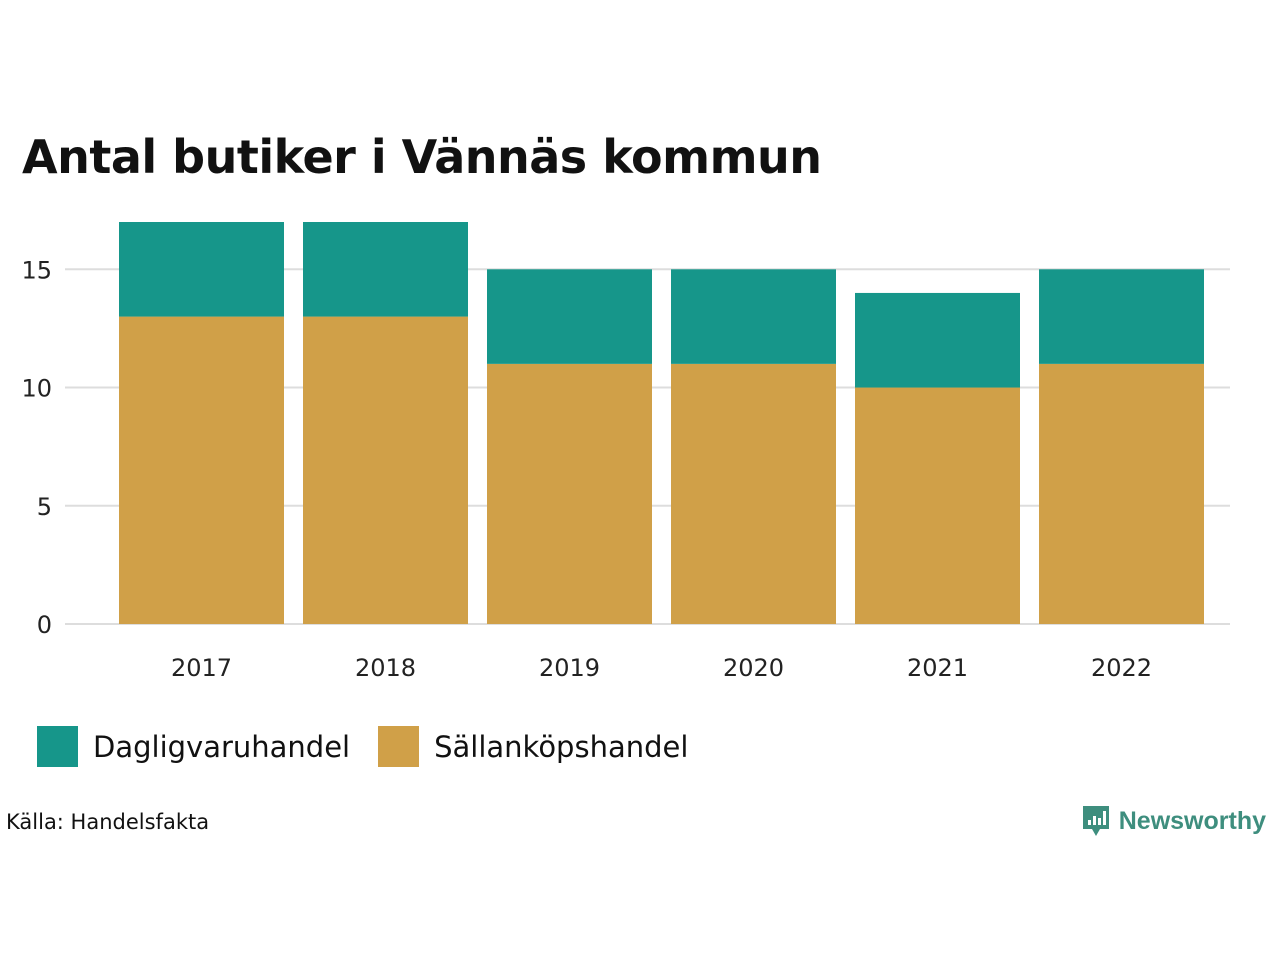 This screenshot has height=960, width=1280. Describe the element at coordinates (569, 668) in the screenshot. I see `x-tick-label-2019: 2019` at that location.